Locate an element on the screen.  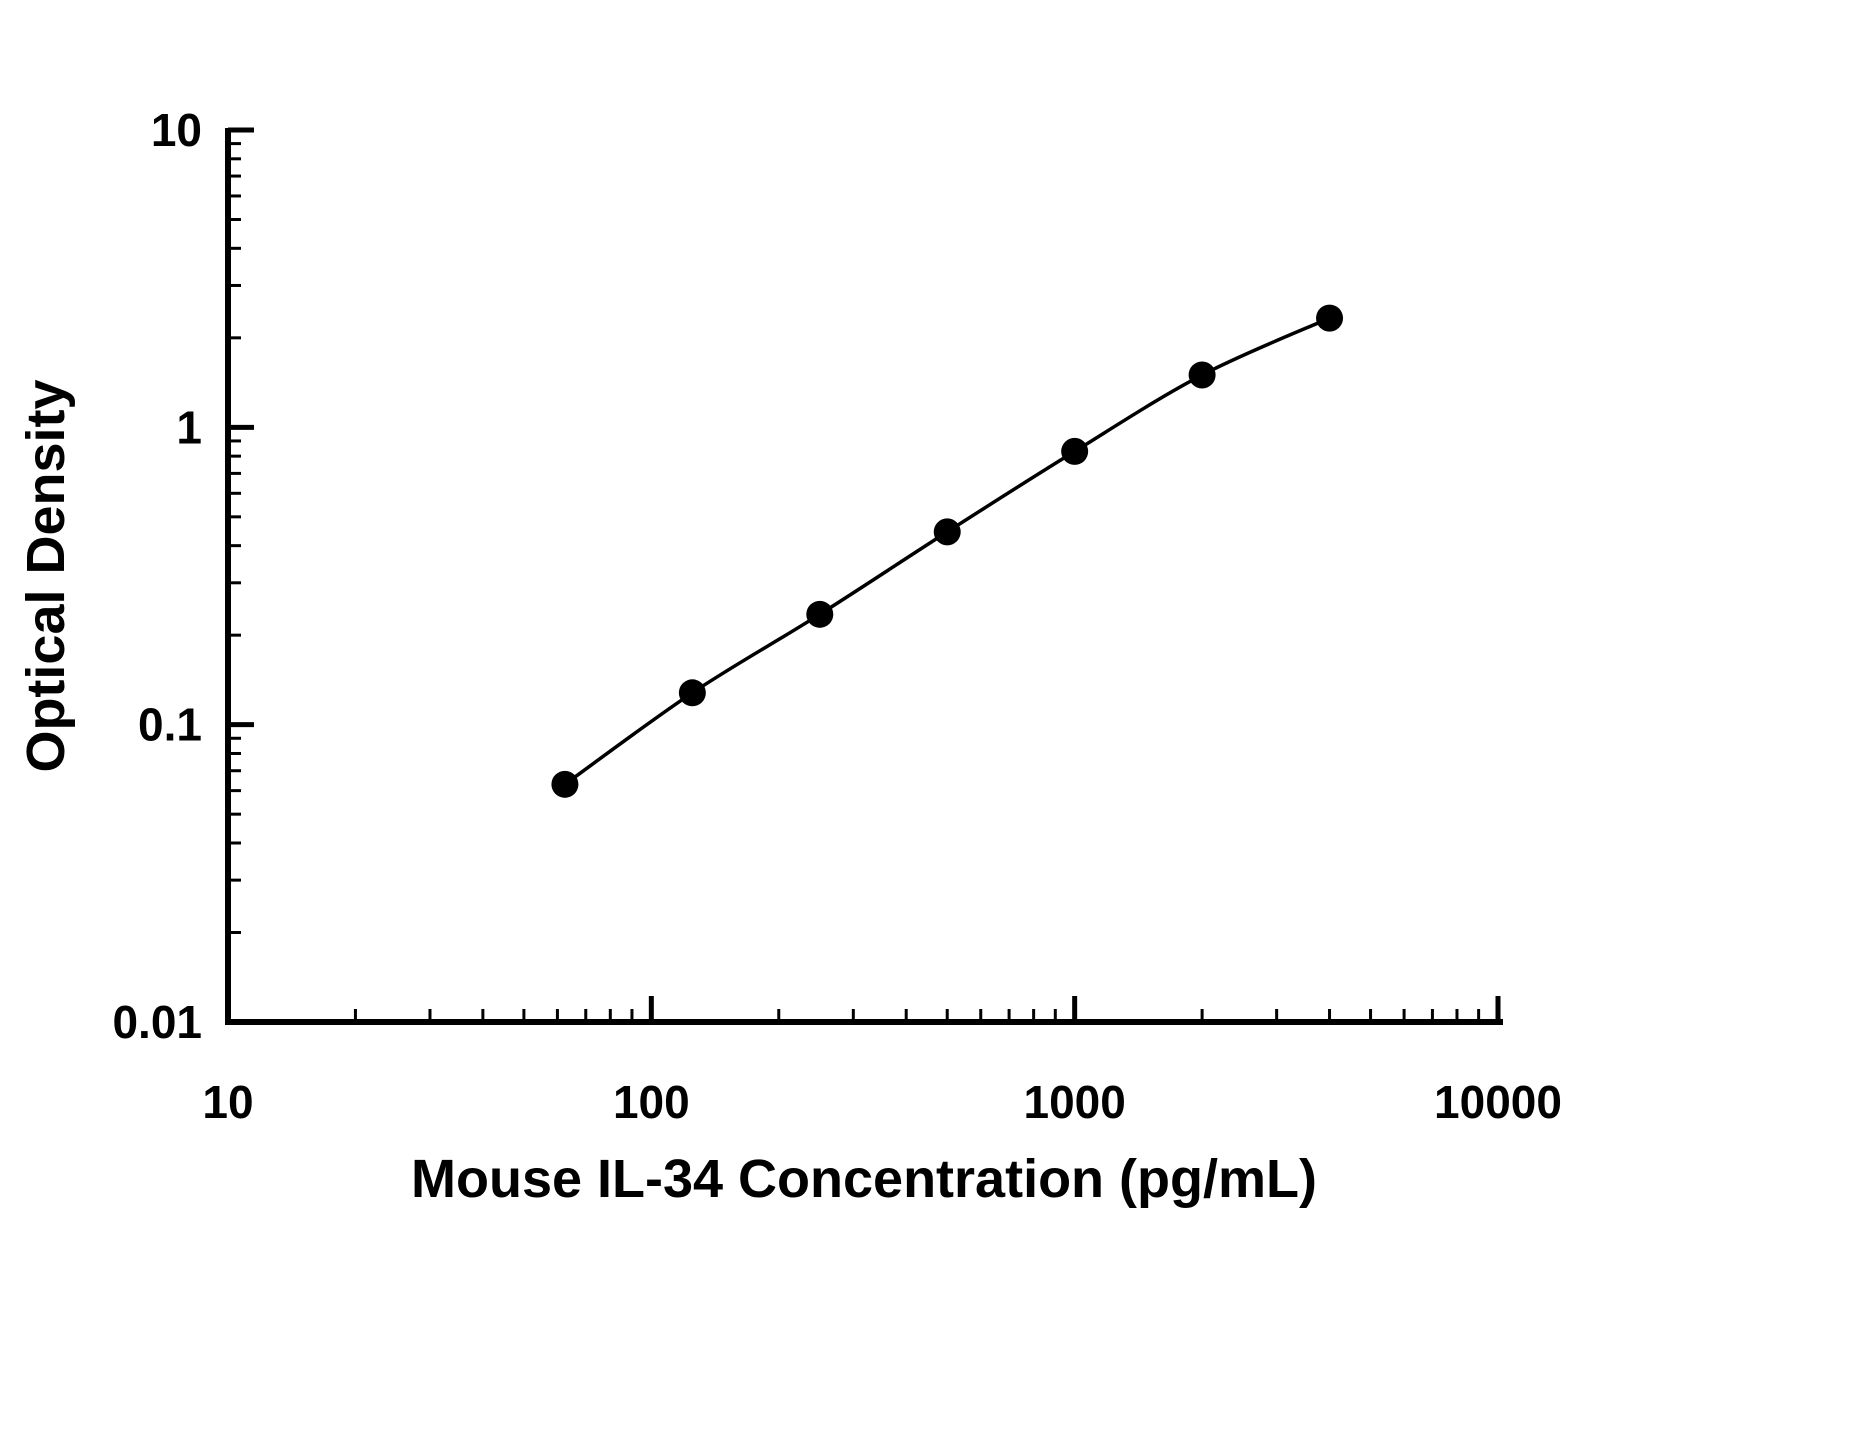
y-tick-label: 0.1 is located at coordinates (170, 725).